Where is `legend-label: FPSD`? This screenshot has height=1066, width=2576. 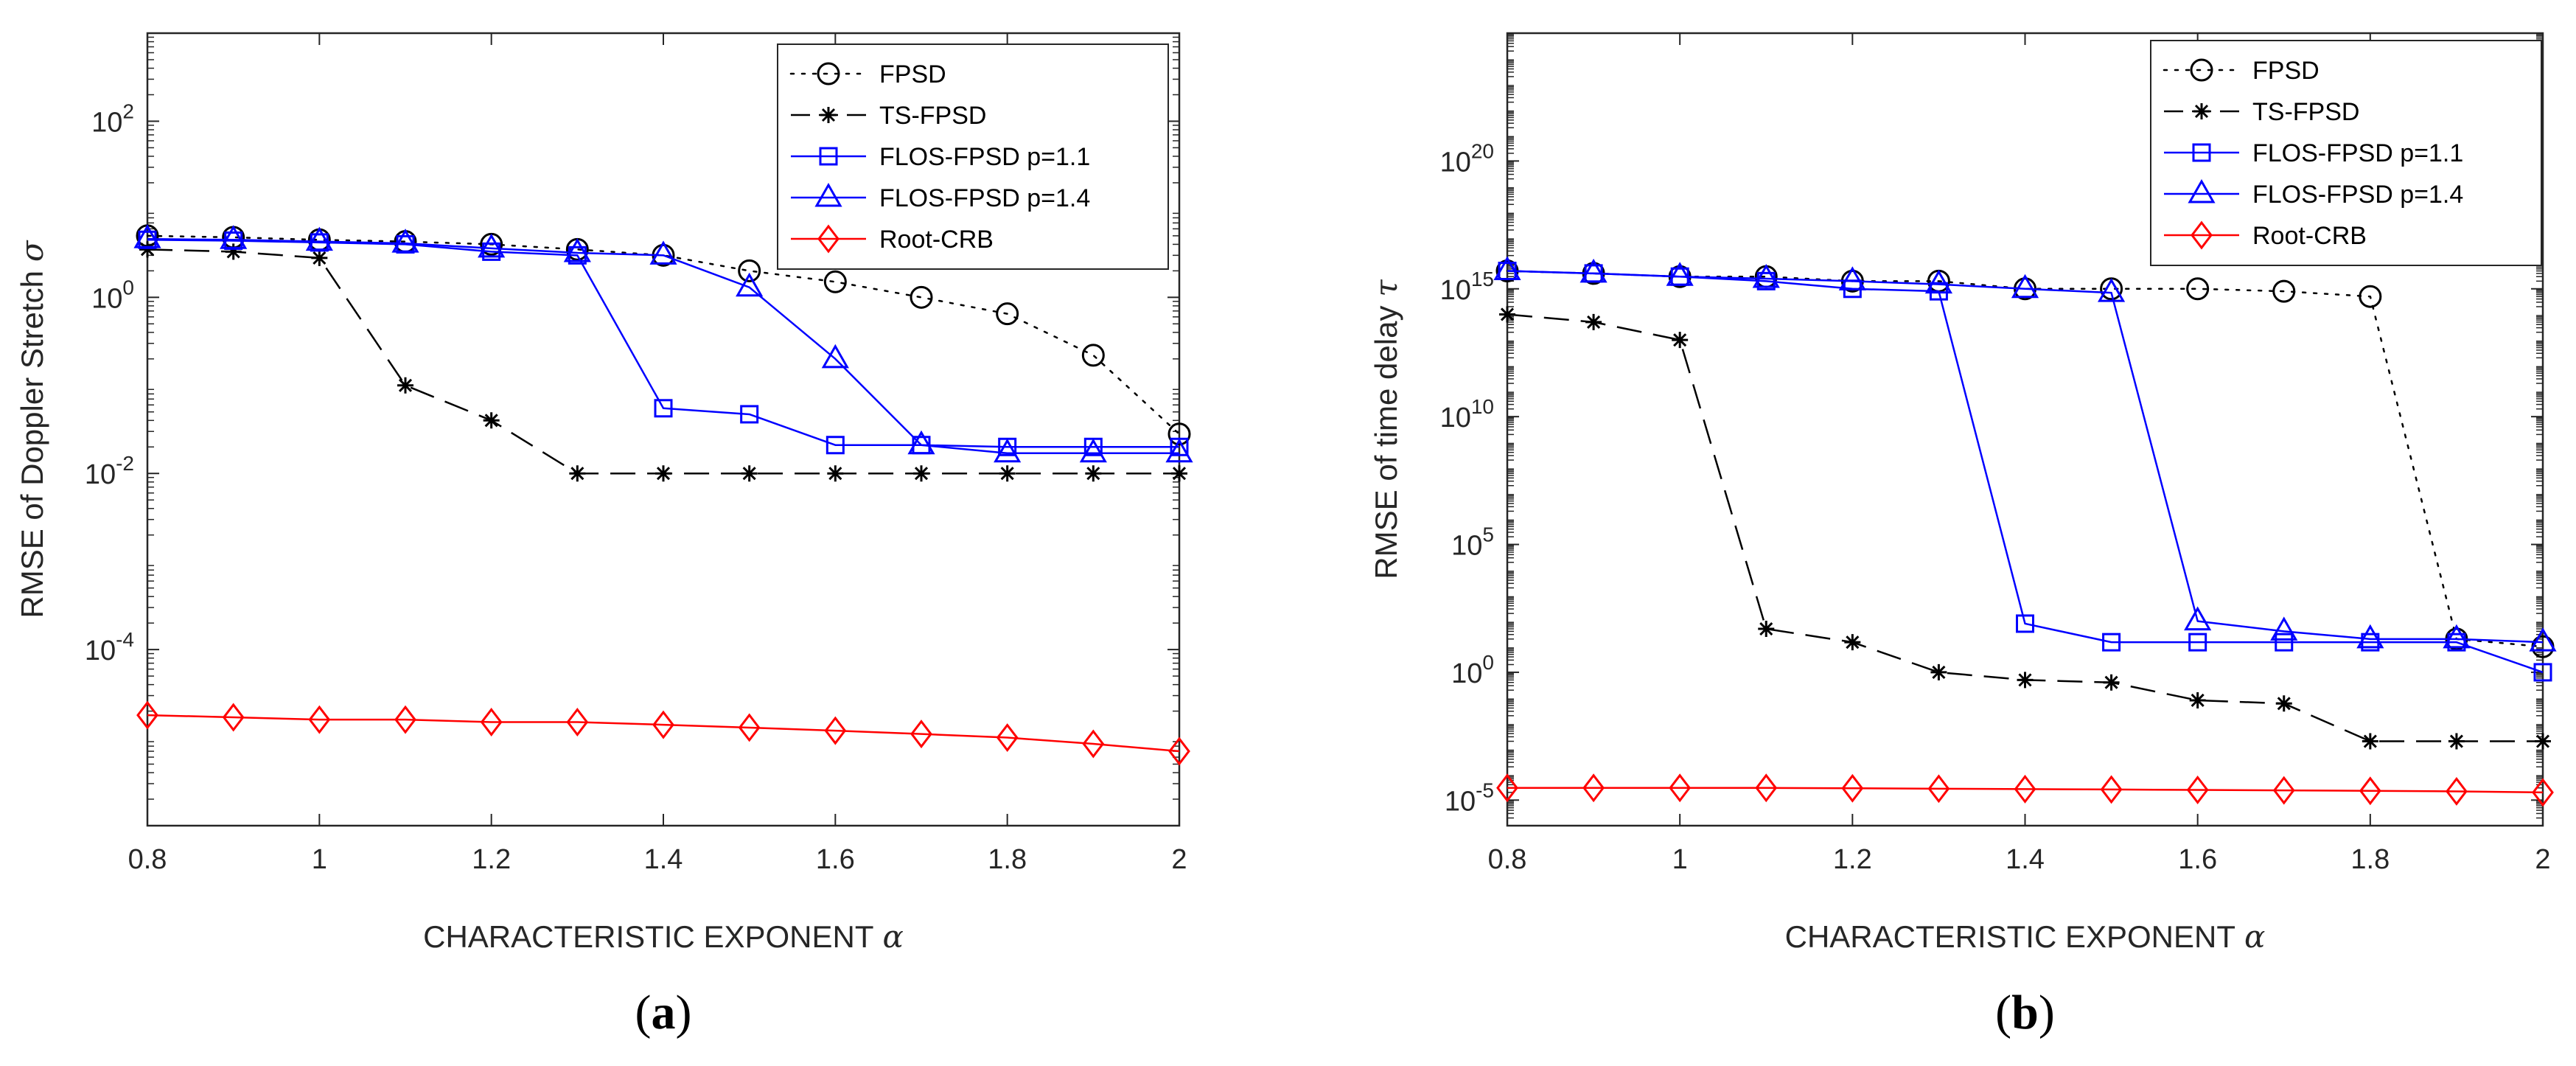 legend-label: FPSD is located at coordinates (2286, 71).